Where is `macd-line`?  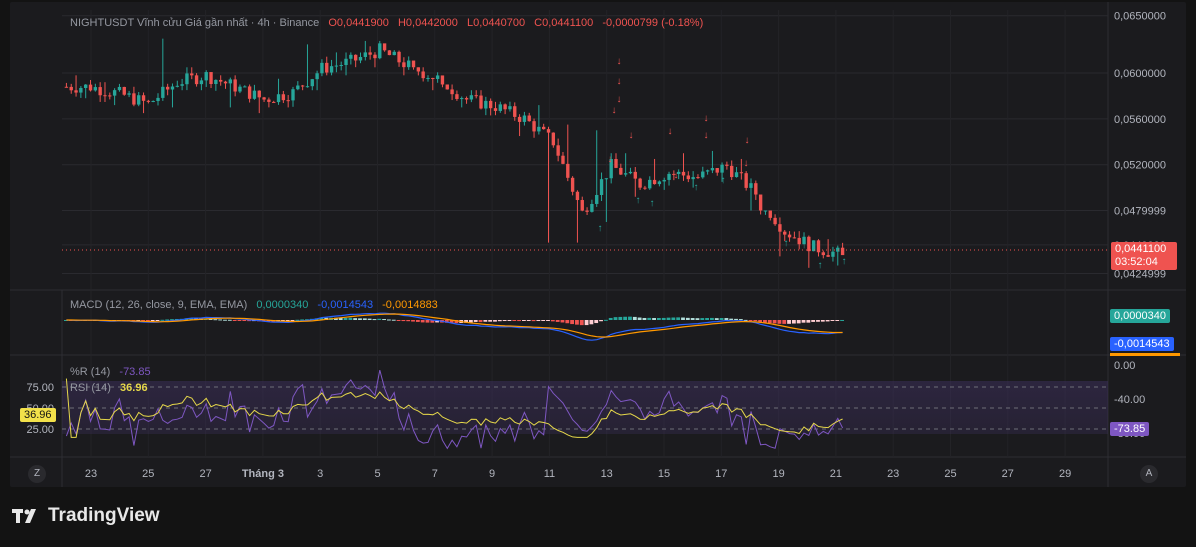 macd-line is located at coordinates (454, 326).